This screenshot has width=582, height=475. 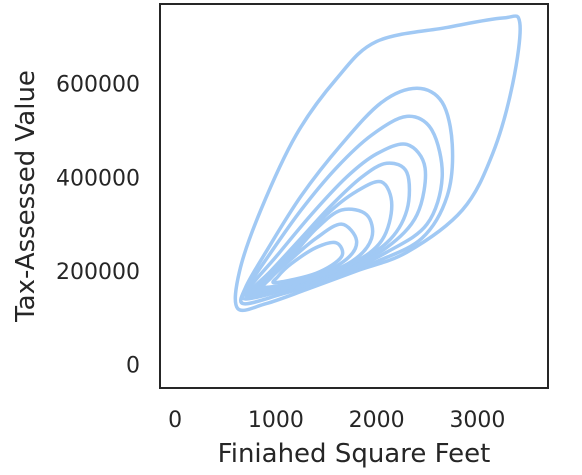 What do you see at coordinates (133, 366) in the screenshot?
I see `y-tick-label: 0` at bounding box center [133, 366].